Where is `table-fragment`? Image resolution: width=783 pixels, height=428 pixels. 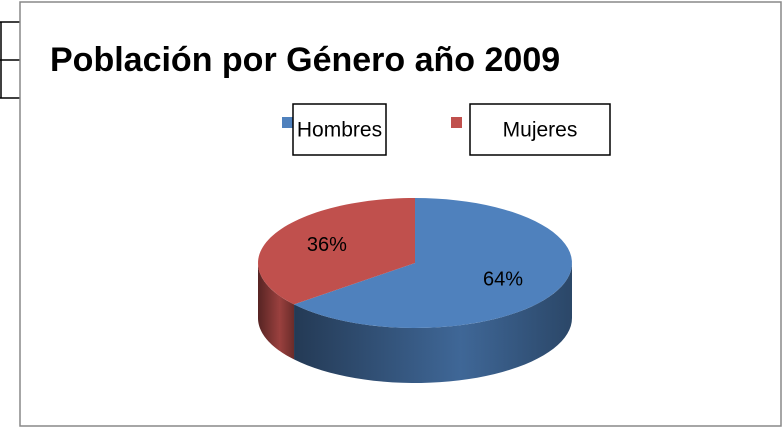 table-fragment is located at coordinates (10, 60).